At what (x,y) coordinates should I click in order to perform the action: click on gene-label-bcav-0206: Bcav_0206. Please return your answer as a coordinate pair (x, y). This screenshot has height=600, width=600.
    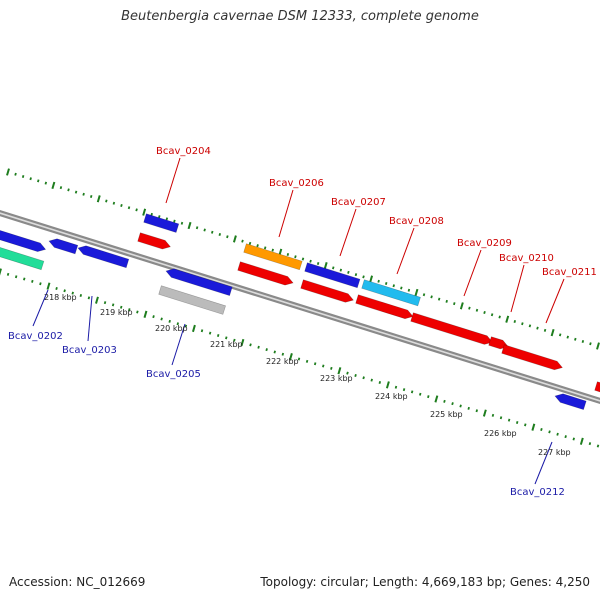
    Looking at the image, I should click on (296, 183).